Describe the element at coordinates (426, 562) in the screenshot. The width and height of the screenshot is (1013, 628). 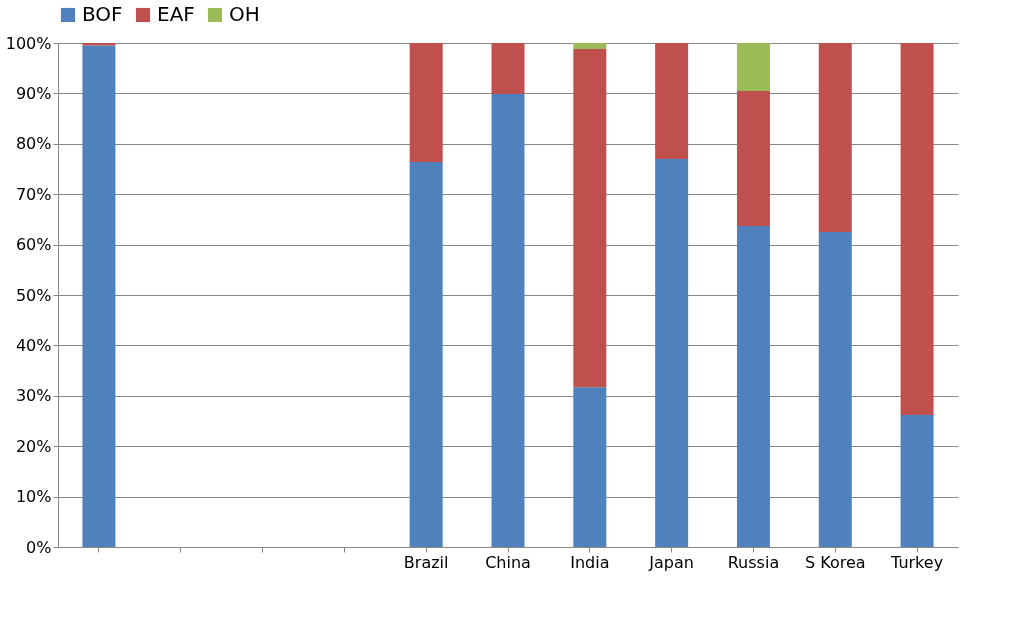
I see `x-tick-label: Brazil` at that location.